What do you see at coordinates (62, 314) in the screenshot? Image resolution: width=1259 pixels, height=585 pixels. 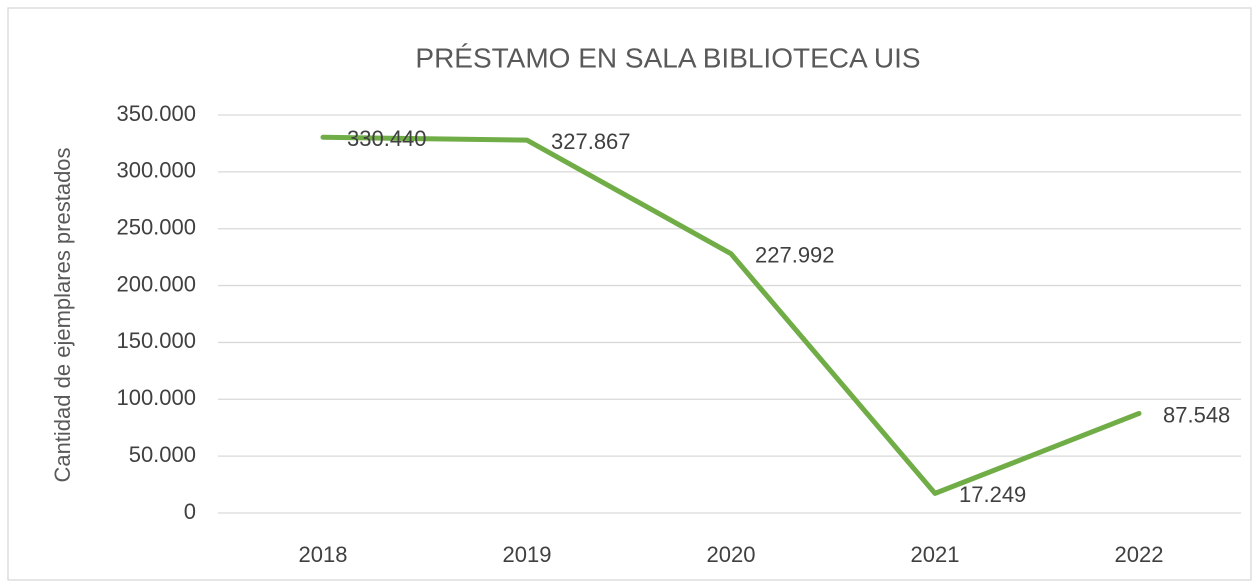 I see `y-axis-label: Cantidad de ejemplares prestados` at bounding box center [62, 314].